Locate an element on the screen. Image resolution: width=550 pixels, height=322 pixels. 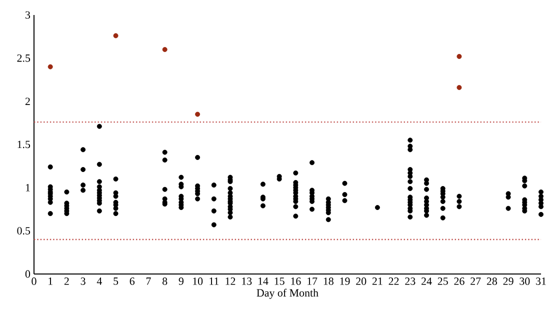
x-tick-label: 20 is located at coordinates (361, 281).